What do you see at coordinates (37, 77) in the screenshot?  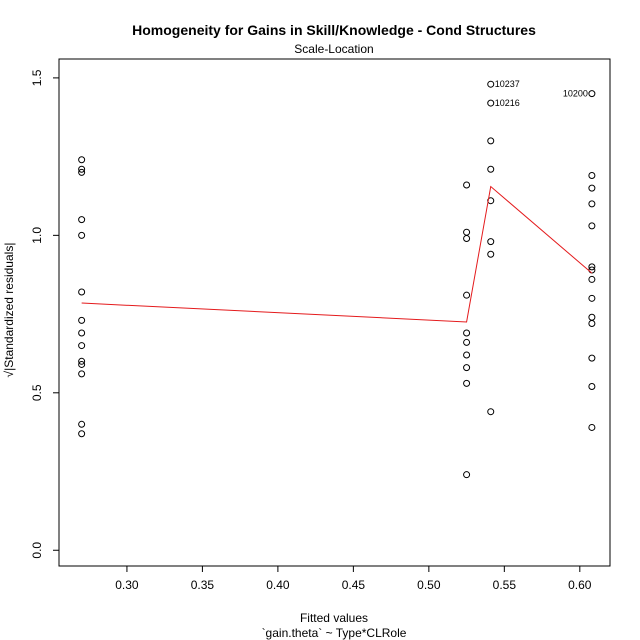 I see `y-tick-label: 1.5` at bounding box center [37, 77].